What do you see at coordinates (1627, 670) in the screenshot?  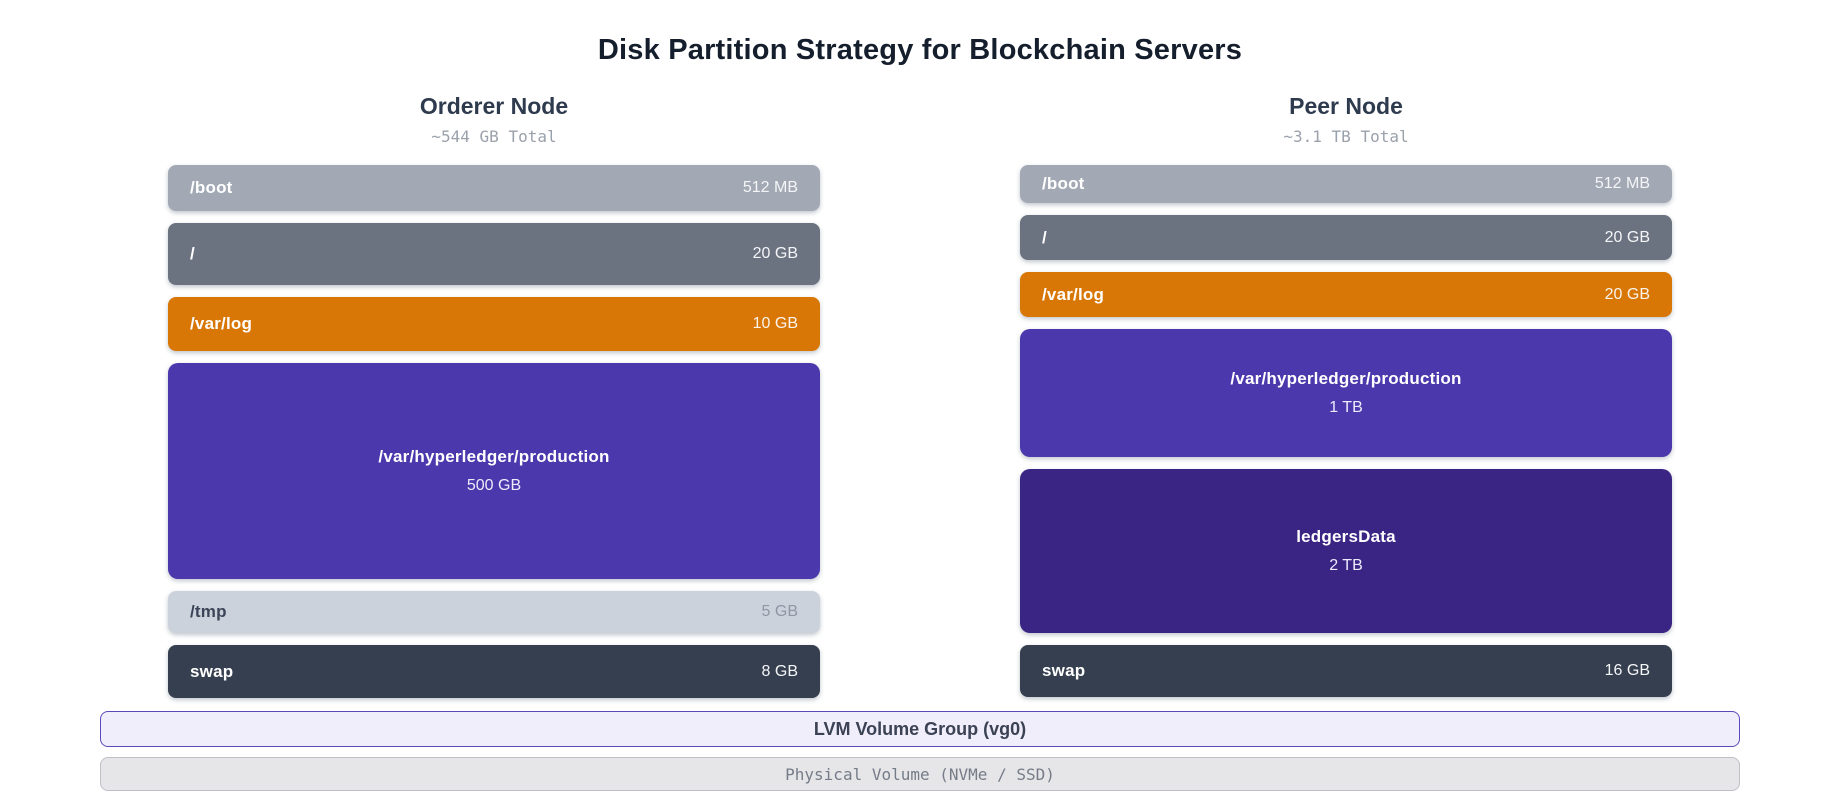 I see `partition-size: 16 GB` at bounding box center [1627, 670].